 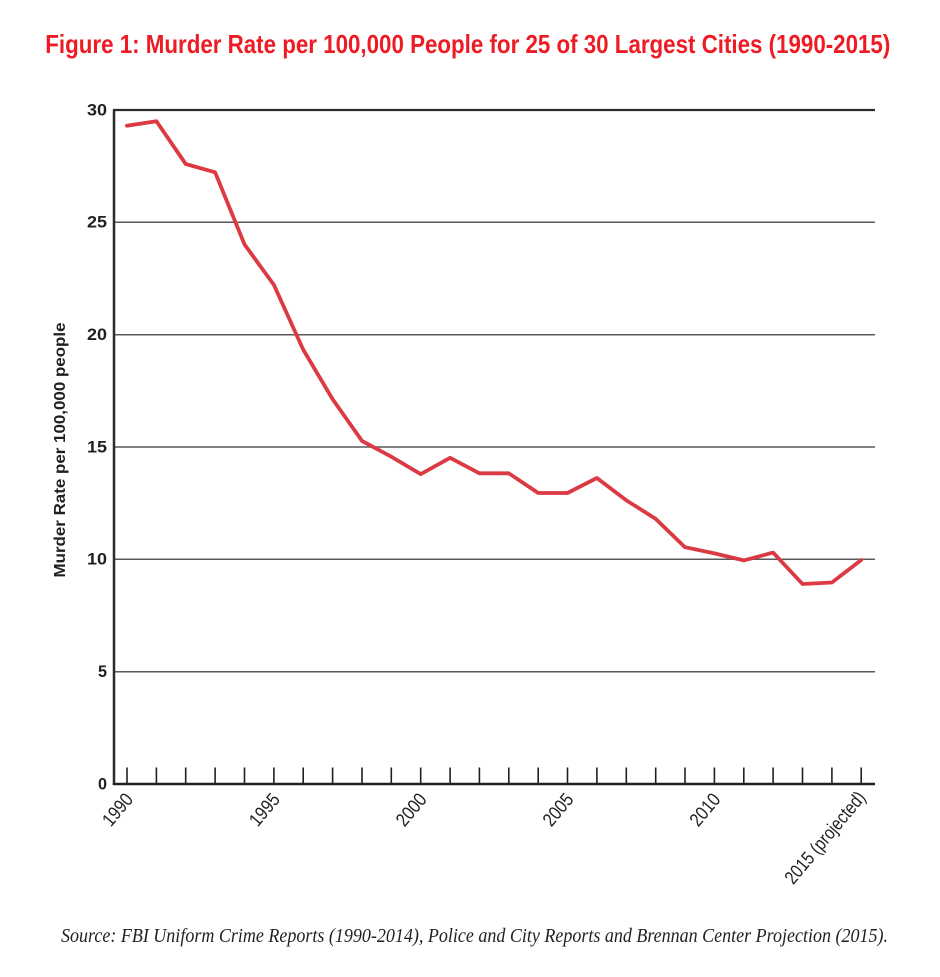 I want to click on svg-text: 10, so click(x=97, y=559).